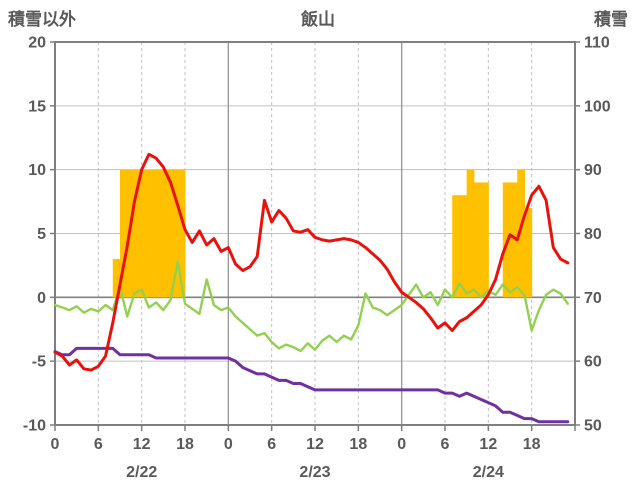  What do you see at coordinates (593, 298) in the screenshot?
I see `right-axis-tick-label: 70` at bounding box center [593, 298].